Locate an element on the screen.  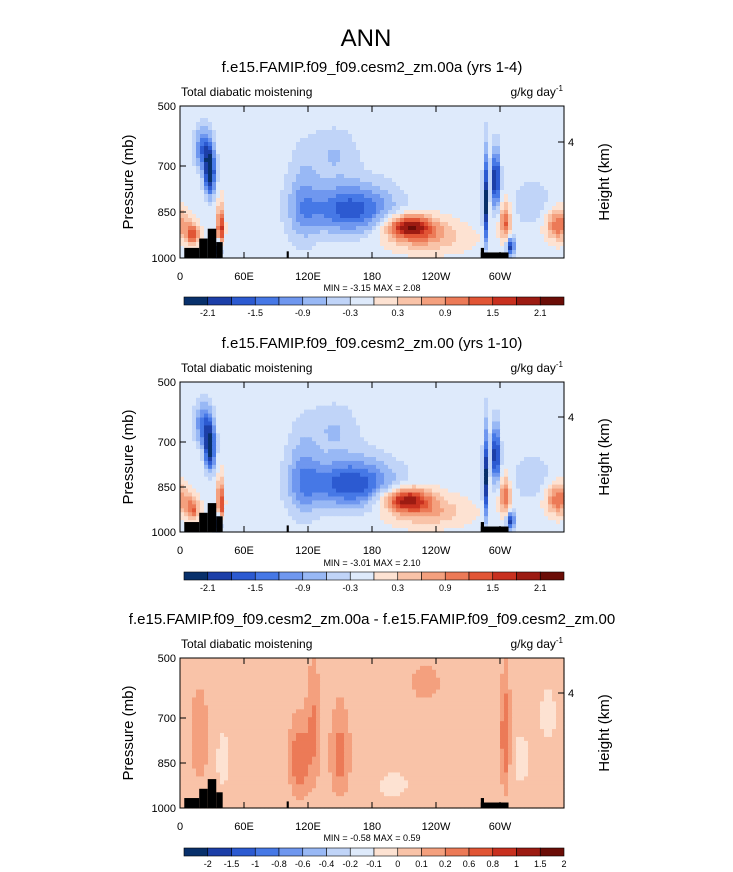
colorbar-swatch is located at coordinates (291, 301).